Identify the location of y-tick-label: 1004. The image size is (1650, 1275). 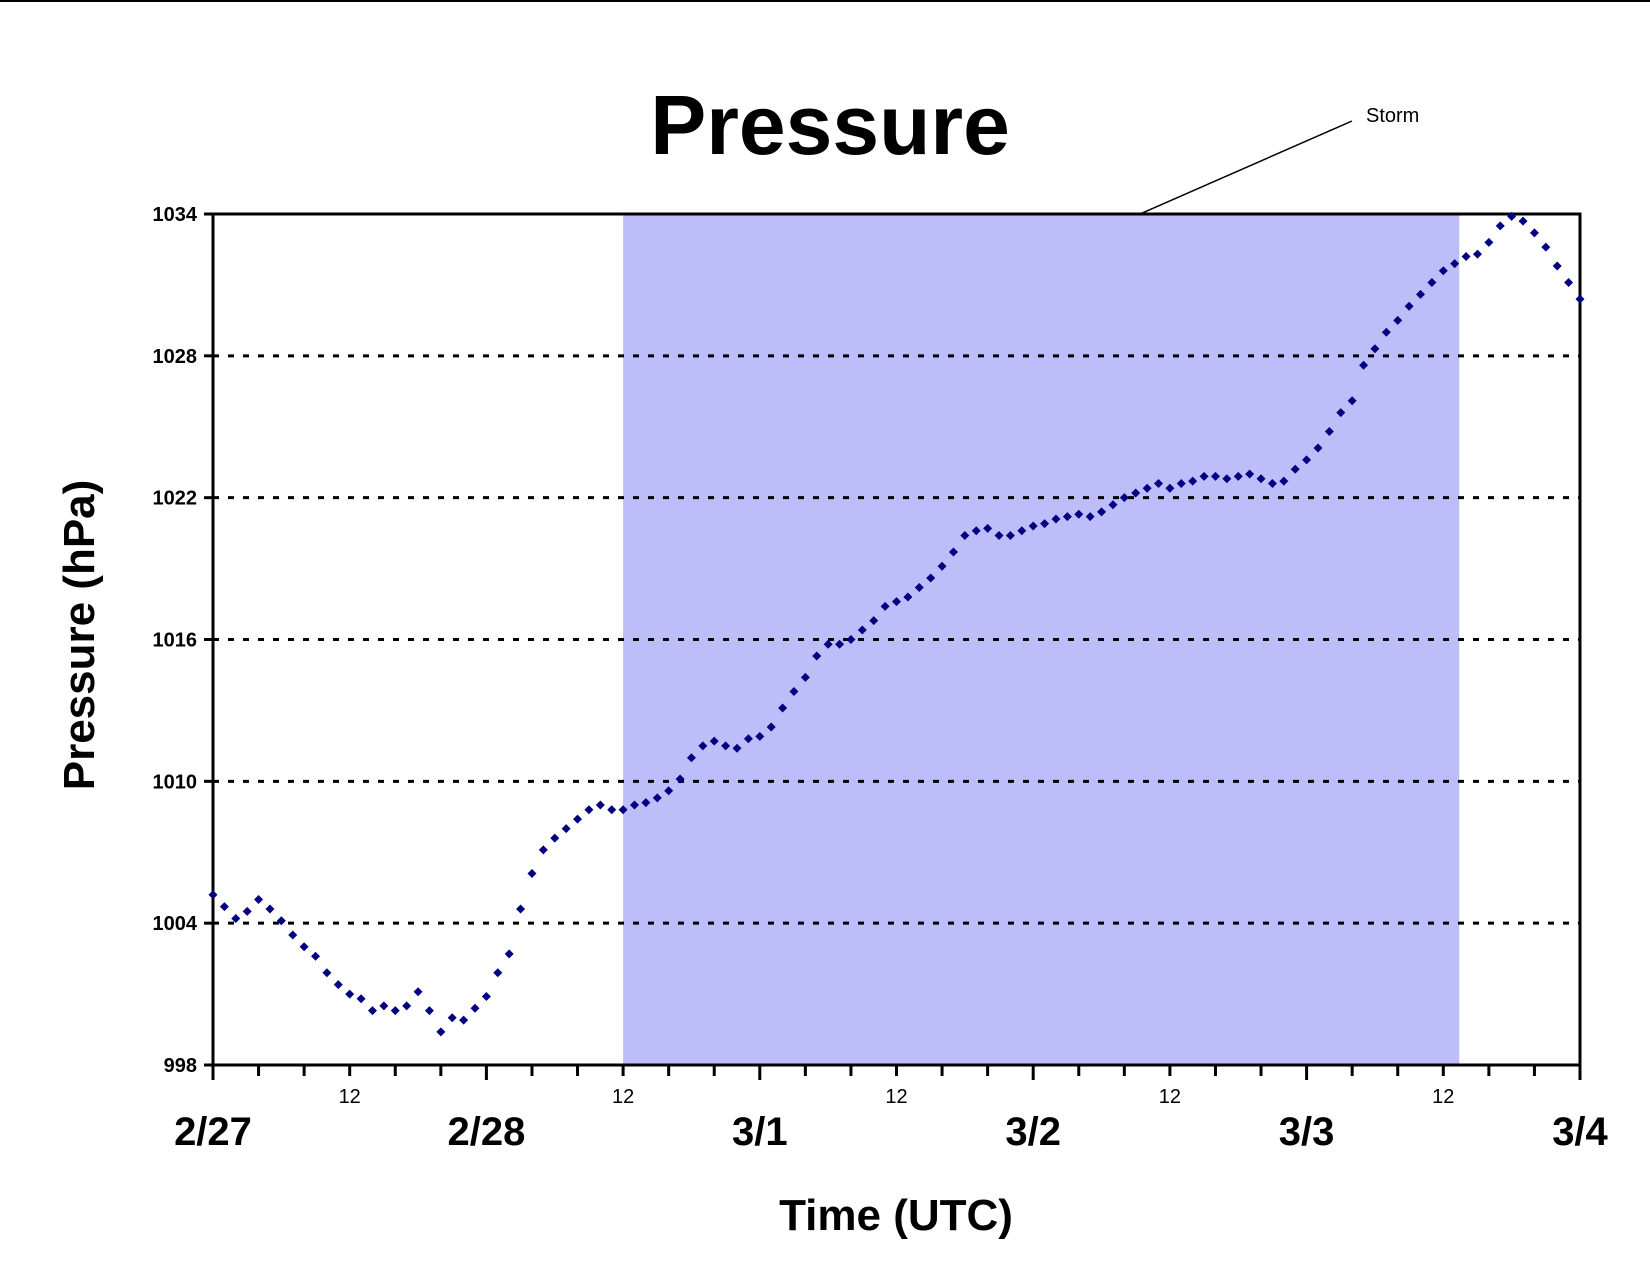
(175, 924).